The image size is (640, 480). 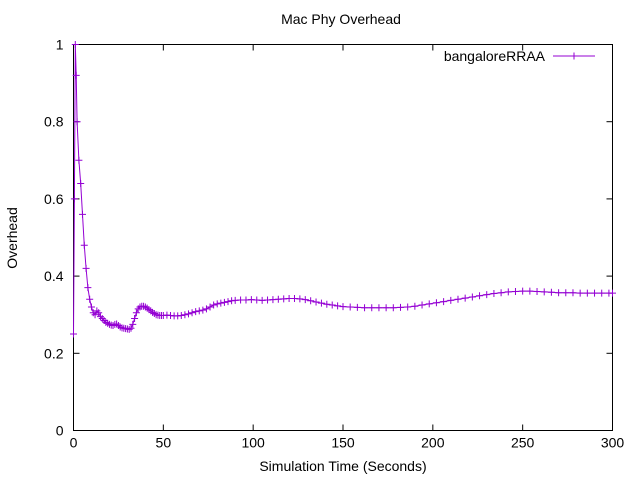 I want to click on y-tick-label: 0.6, so click(x=54, y=199).